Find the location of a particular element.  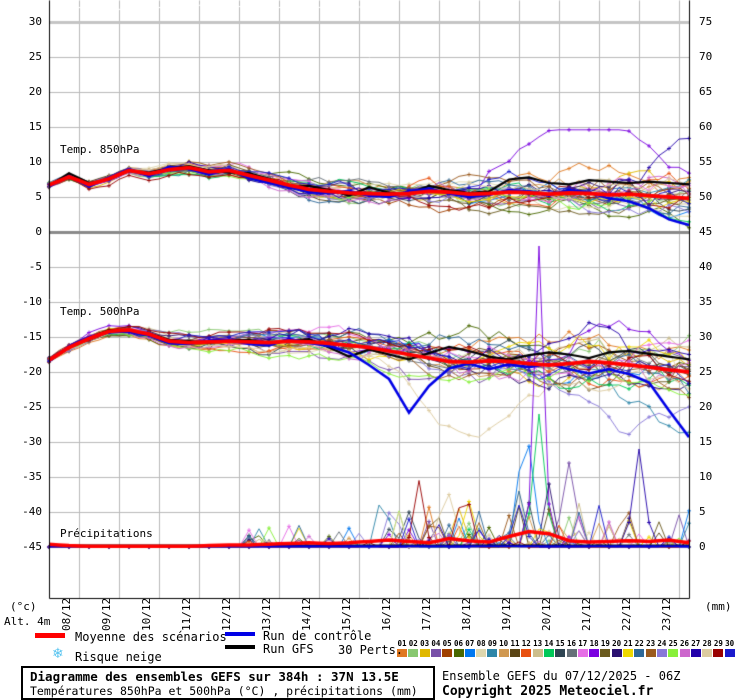

pert-number: 22 is located at coordinates (639, 643).